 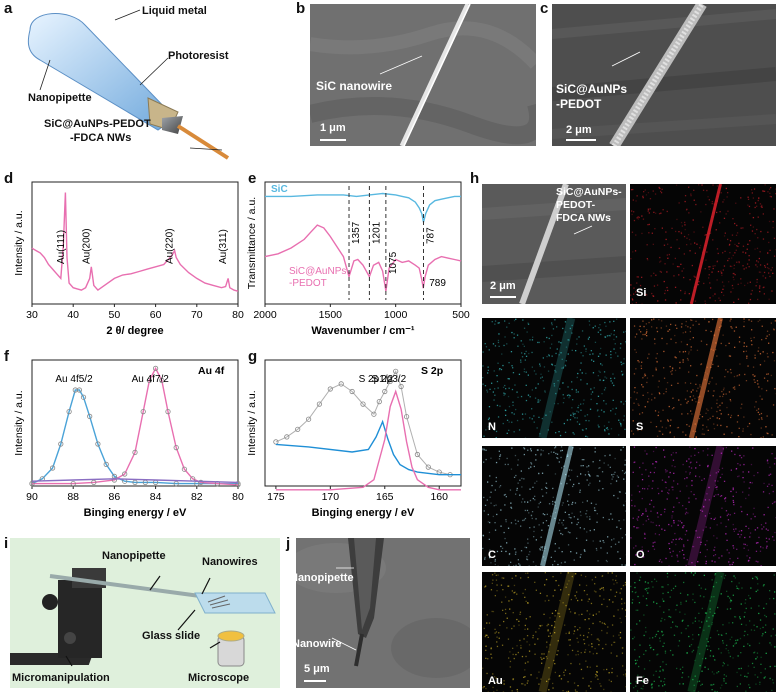 What do you see at coordinates (703, 378) in the screenshot?
I see `map-bg-s` at bounding box center [703, 378].